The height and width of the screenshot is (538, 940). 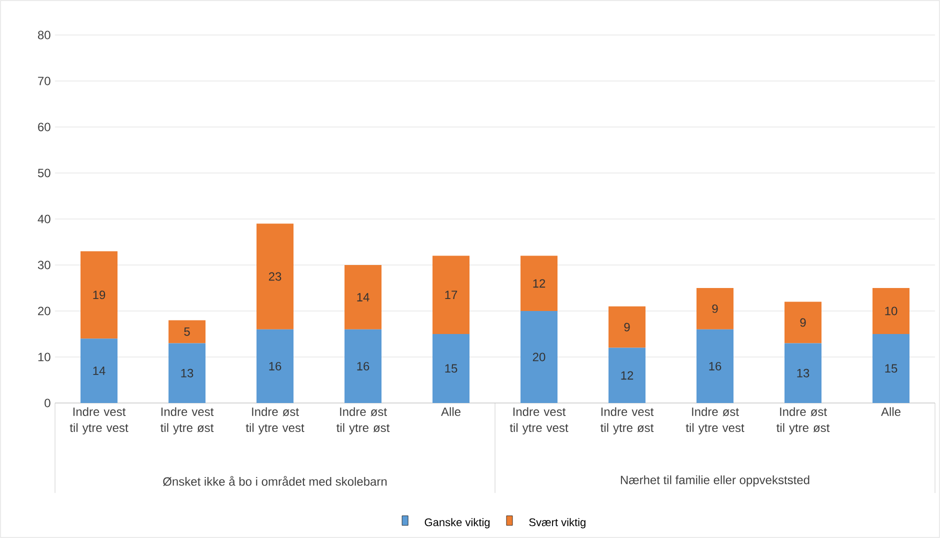 I want to click on y-tick-label: 20, so click(x=44, y=311).